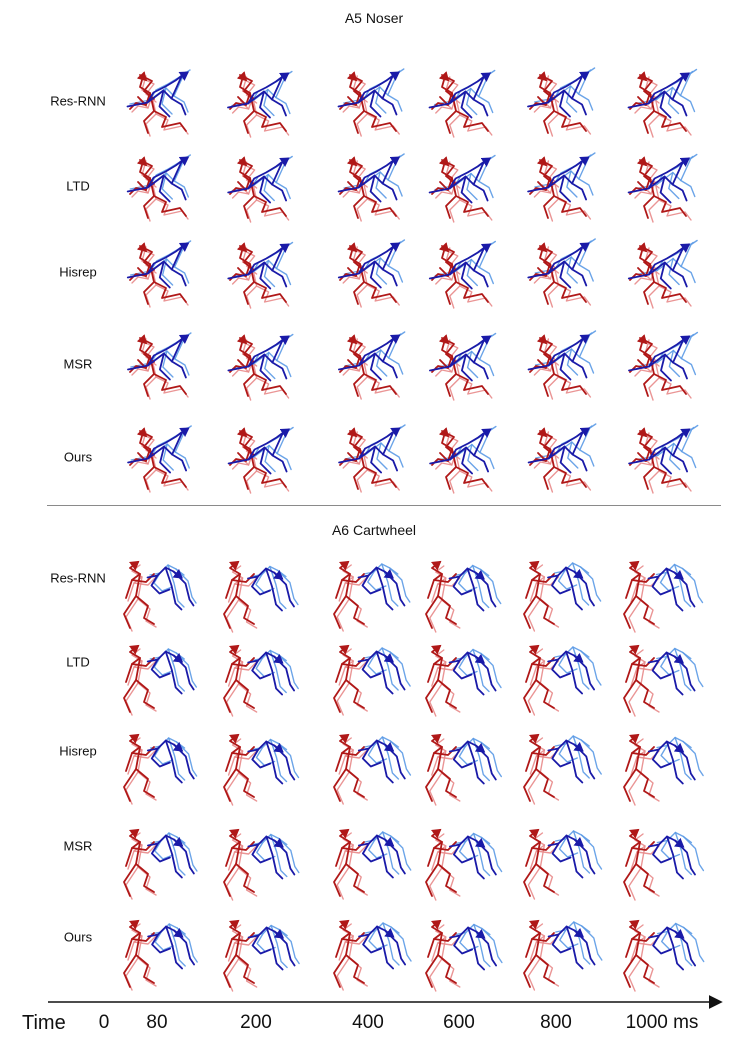 Image resolution: width=748 pixels, height=1048 pixels. I want to click on time-tick-400: 400, so click(368, 1022).